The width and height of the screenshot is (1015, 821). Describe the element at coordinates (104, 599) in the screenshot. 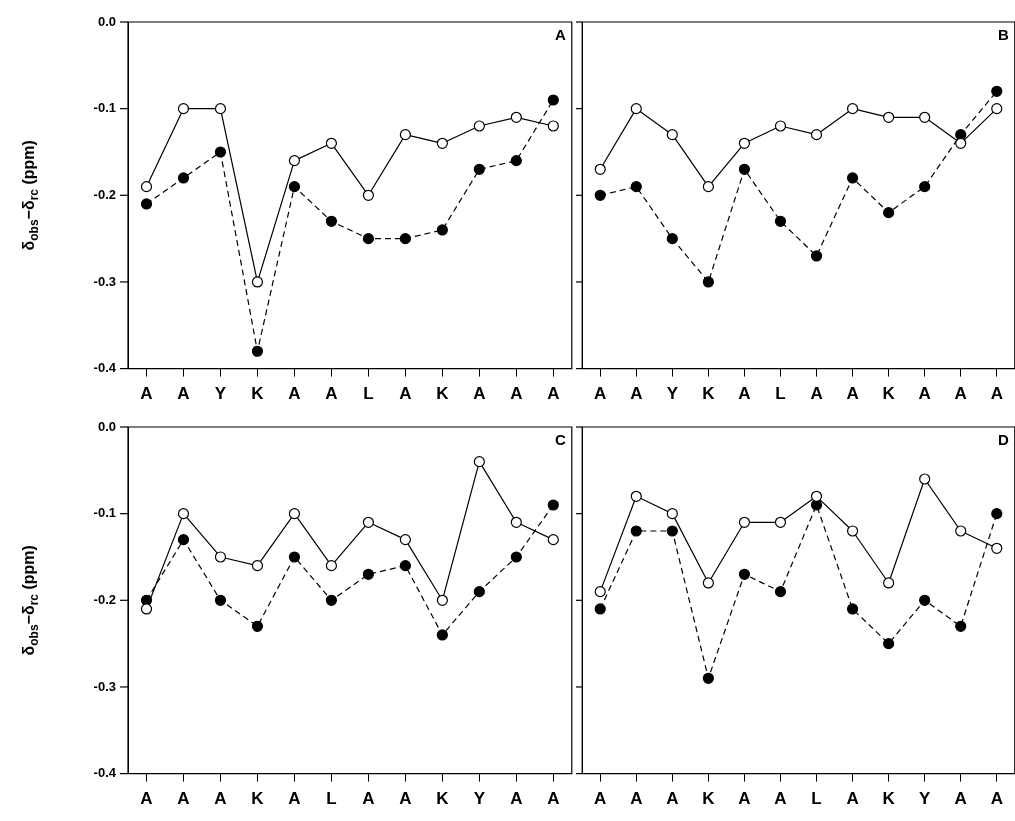

I see `y-tick-label: -0.2` at that location.